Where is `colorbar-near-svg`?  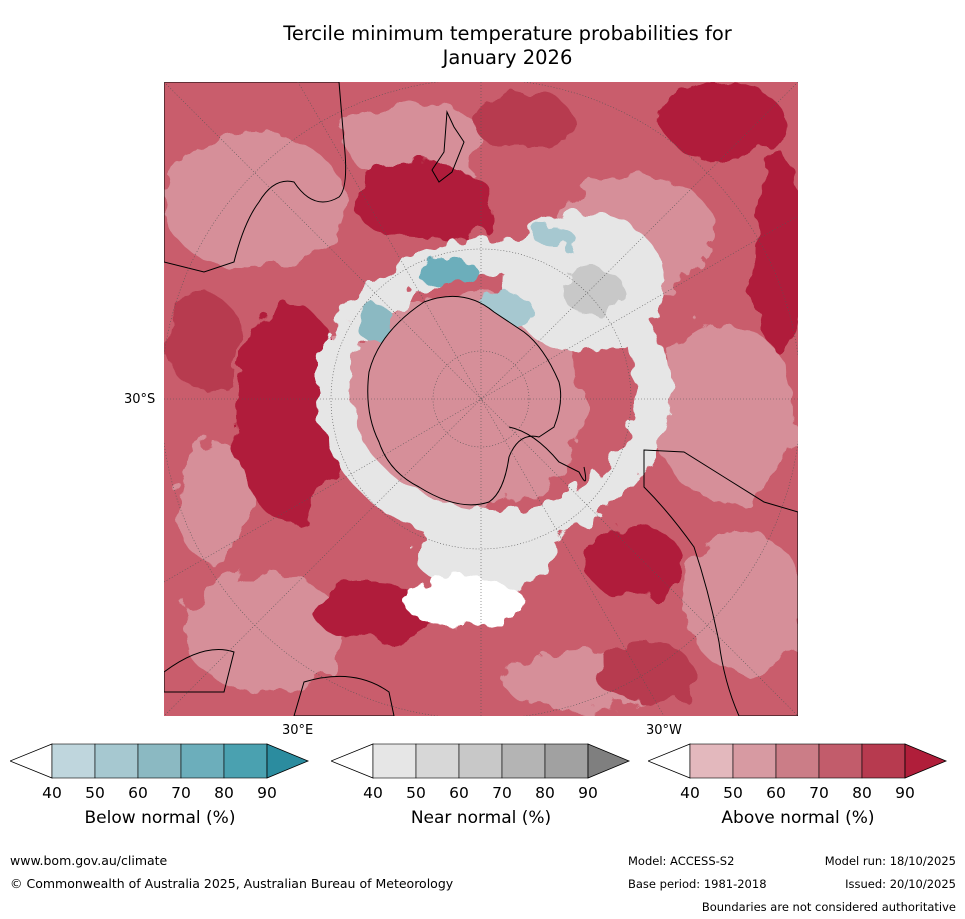
colorbar-near-svg is located at coordinates (480, 761).